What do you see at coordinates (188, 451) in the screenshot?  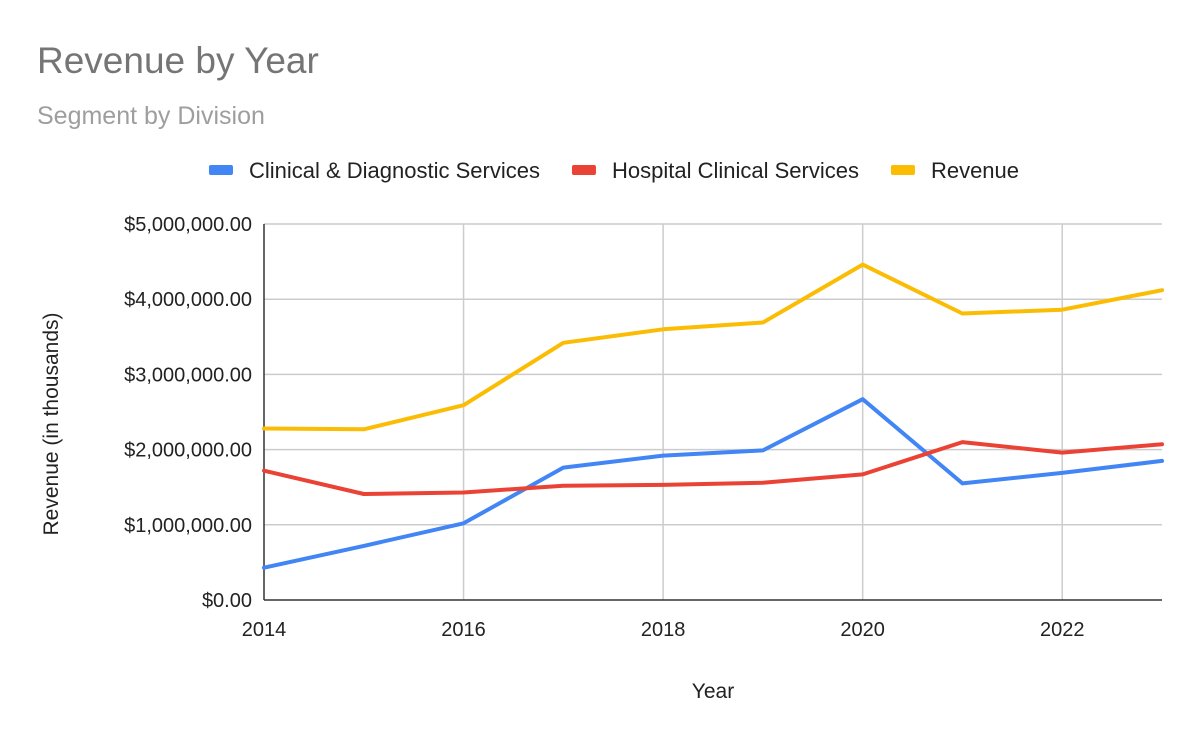 I see `y-tick-label: $2,000,000.00` at bounding box center [188, 451].